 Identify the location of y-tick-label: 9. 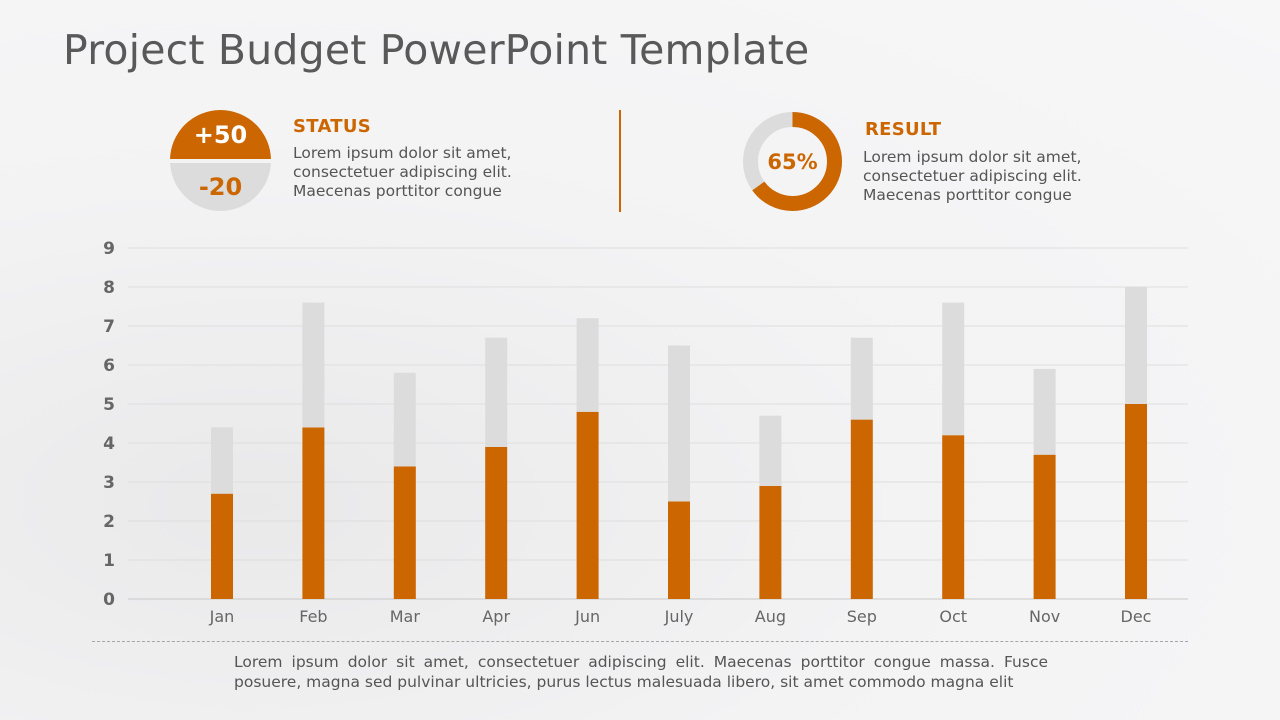
(109, 249).